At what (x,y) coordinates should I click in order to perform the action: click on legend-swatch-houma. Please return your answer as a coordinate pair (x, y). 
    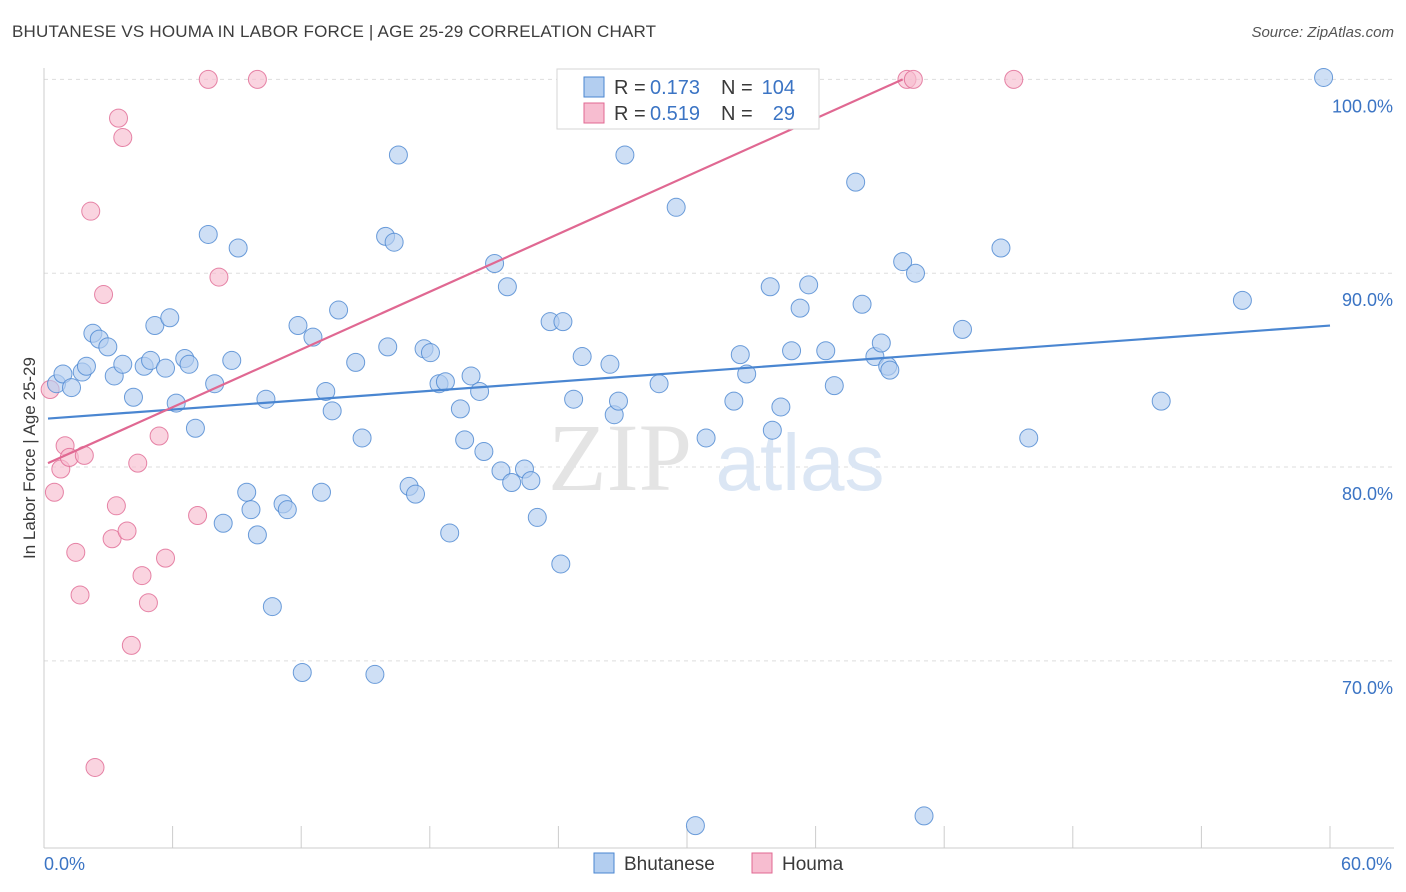
    Looking at the image, I should click on (594, 113).